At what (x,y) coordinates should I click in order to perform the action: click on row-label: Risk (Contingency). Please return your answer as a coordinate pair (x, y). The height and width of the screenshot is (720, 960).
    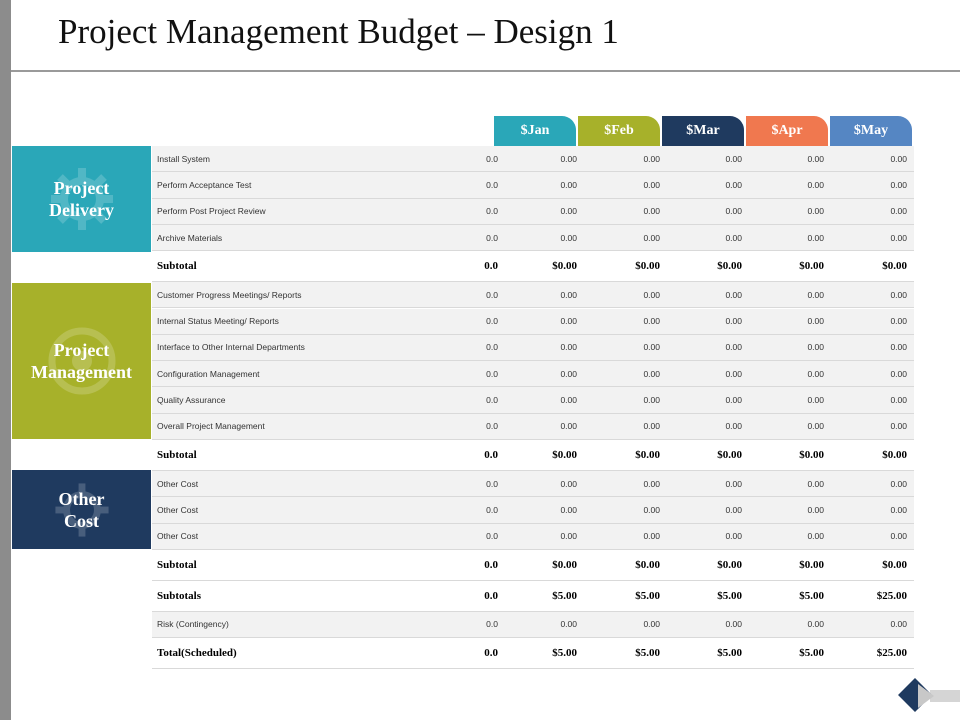
    Looking at the image, I should click on (193, 624).